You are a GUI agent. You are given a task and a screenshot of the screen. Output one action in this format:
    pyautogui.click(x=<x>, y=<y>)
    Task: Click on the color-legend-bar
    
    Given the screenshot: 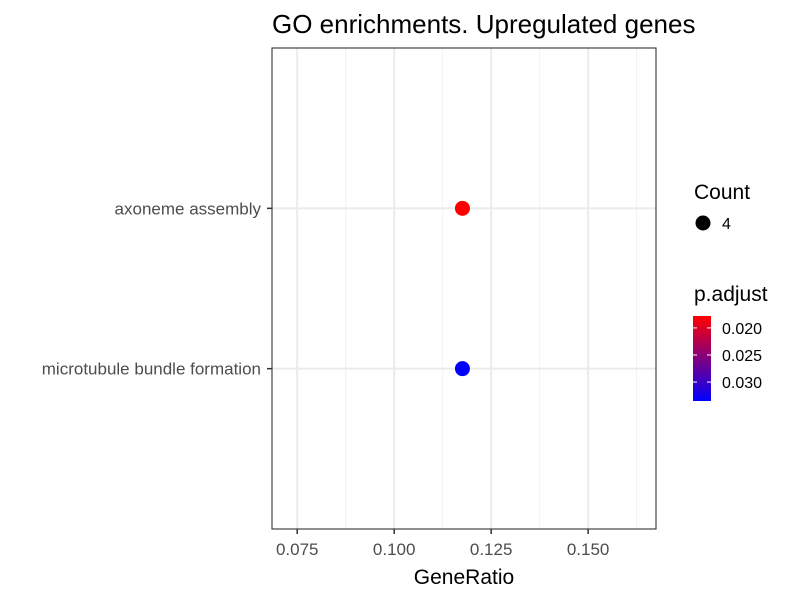 What is the action you would take?
    pyautogui.click(x=702, y=358)
    